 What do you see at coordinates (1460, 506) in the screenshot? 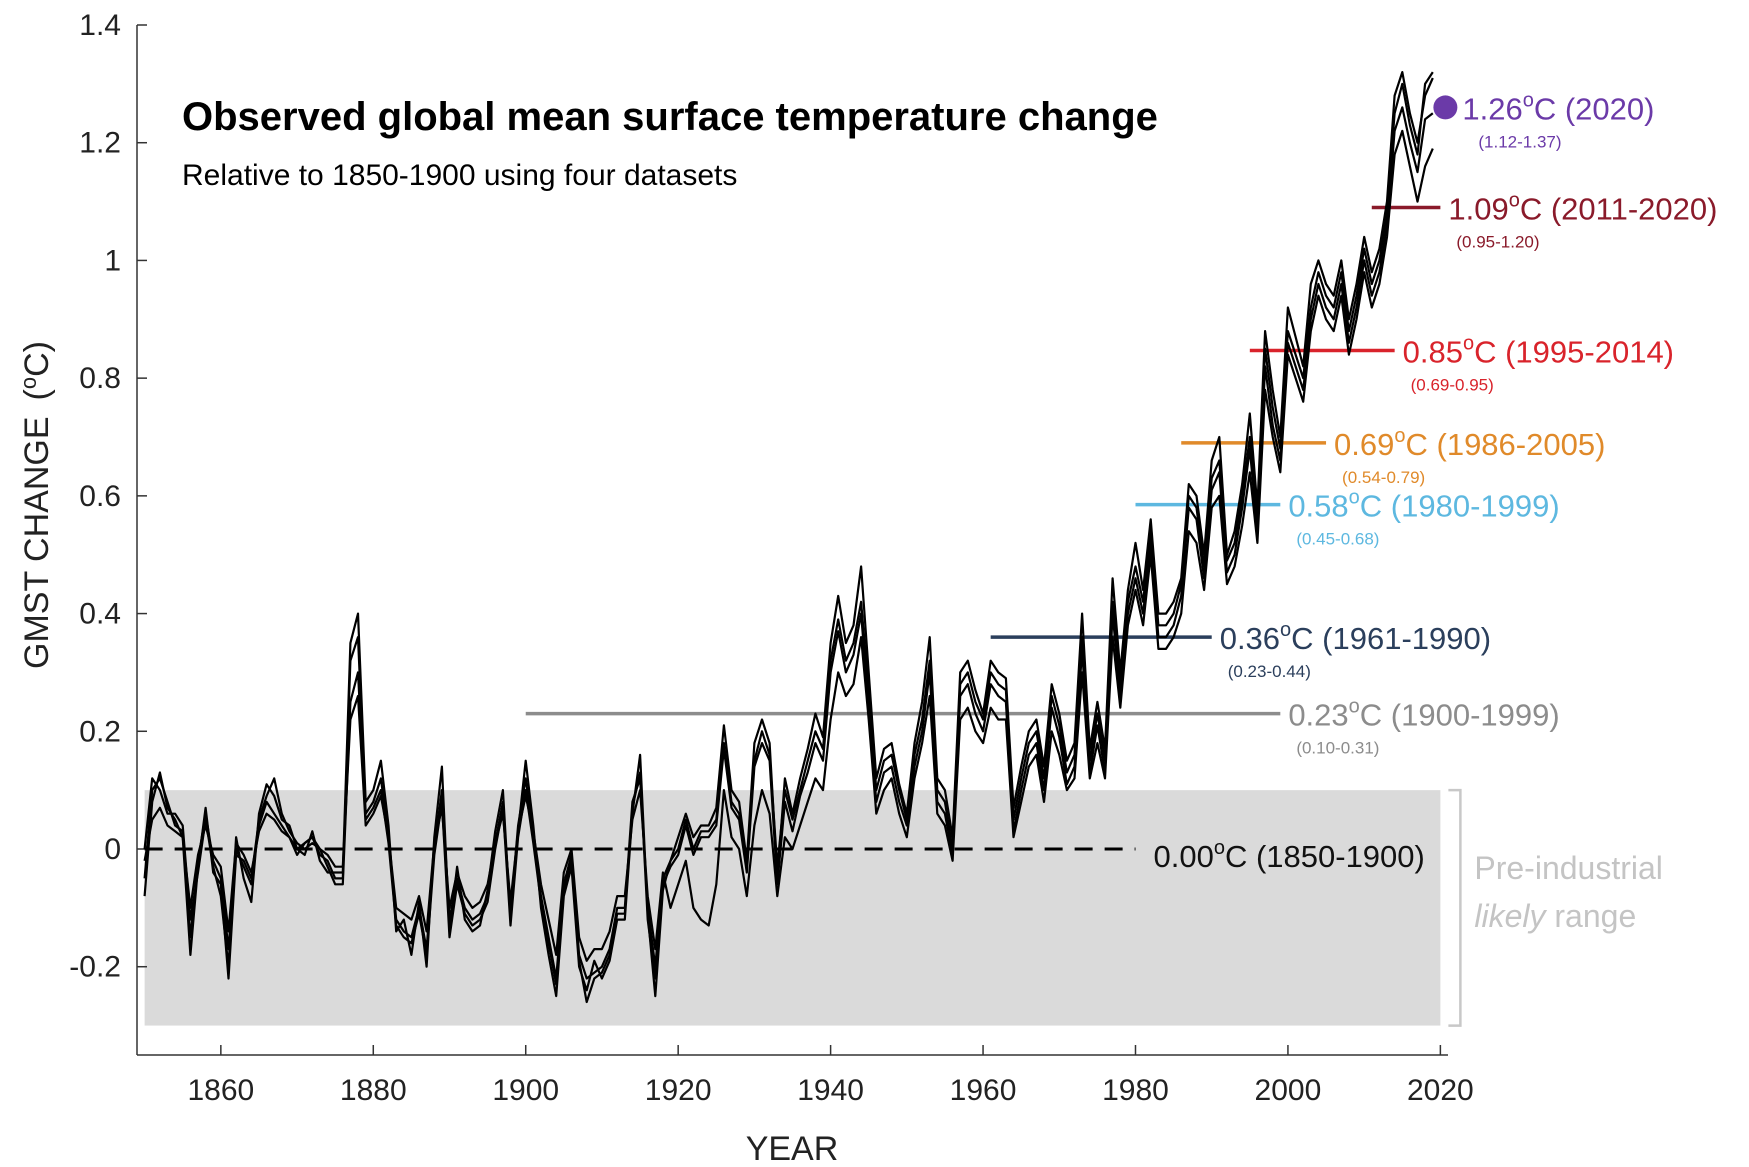
I see `period-label-unit-period: C (1980-1999)` at bounding box center [1460, 506].